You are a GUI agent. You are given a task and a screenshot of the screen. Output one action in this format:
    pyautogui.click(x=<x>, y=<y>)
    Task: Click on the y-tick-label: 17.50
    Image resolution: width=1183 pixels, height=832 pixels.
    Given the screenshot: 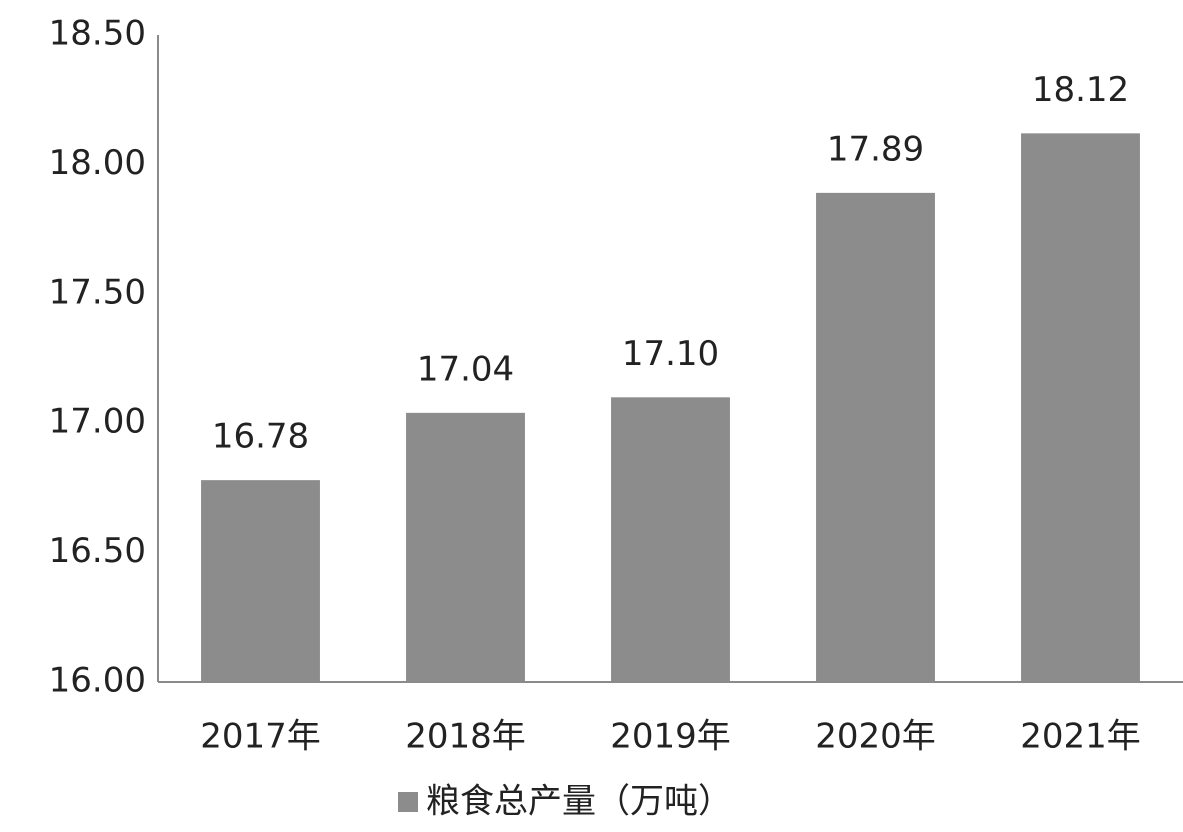 What is the action you would take?
    pyautogui.click(x=97, y=292)
    